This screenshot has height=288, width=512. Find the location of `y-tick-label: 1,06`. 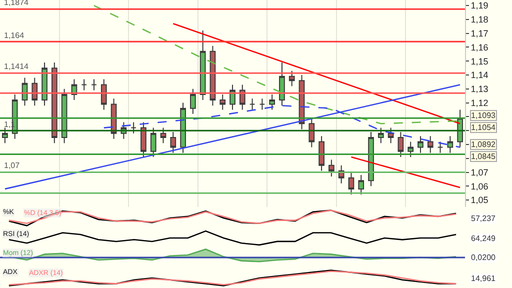

y-tick-label: 1,06 is located at coordinates (479, 186).